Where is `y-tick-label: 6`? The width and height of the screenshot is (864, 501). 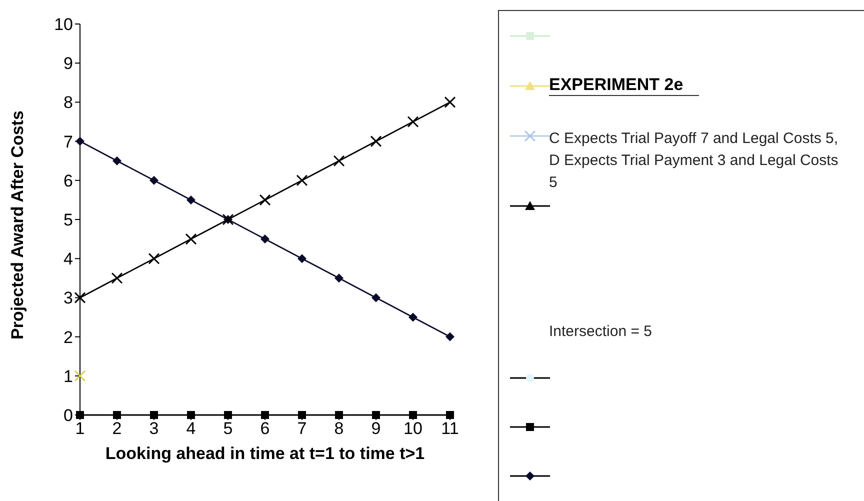
y-tick-label: 6 is located at coordinates (68, 180).